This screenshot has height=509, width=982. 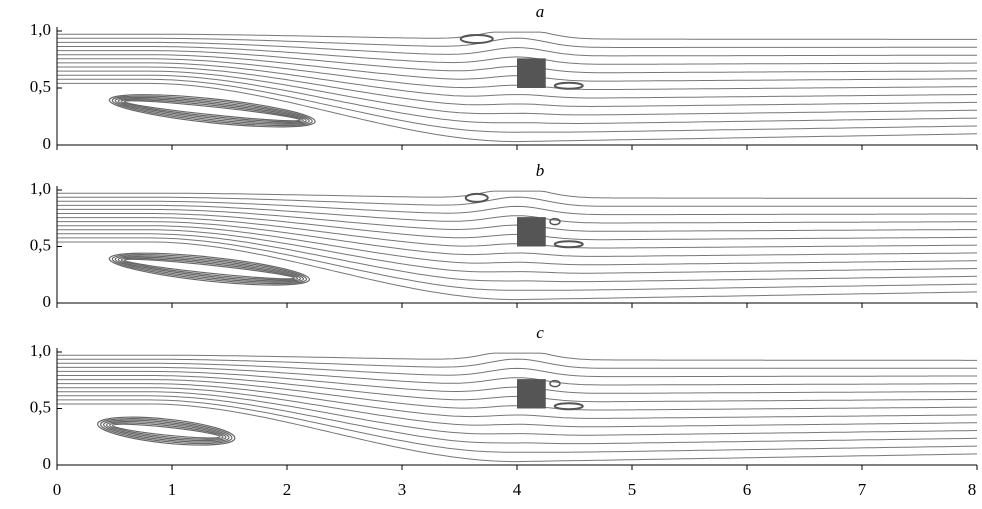 I want to click on panel-title: c, so click(x=540, y=332).